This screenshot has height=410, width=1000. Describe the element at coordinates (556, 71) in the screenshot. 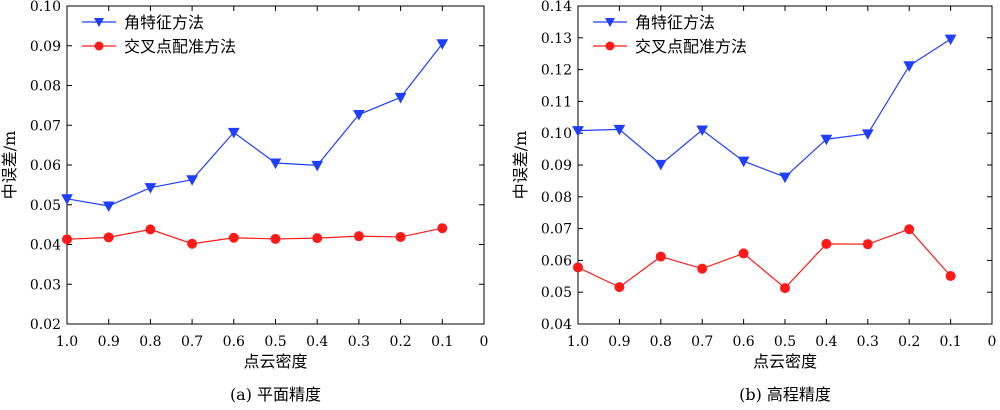

I see `y-tick-label: 0.12` at that location.